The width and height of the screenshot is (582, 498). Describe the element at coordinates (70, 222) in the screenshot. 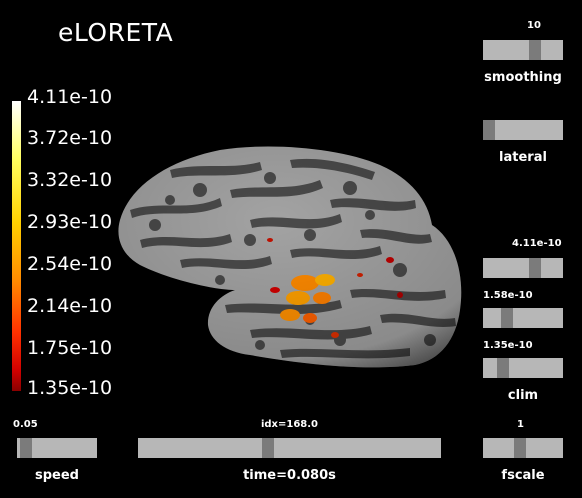

I see `colorbar-label: 2.93e-10` at that location.